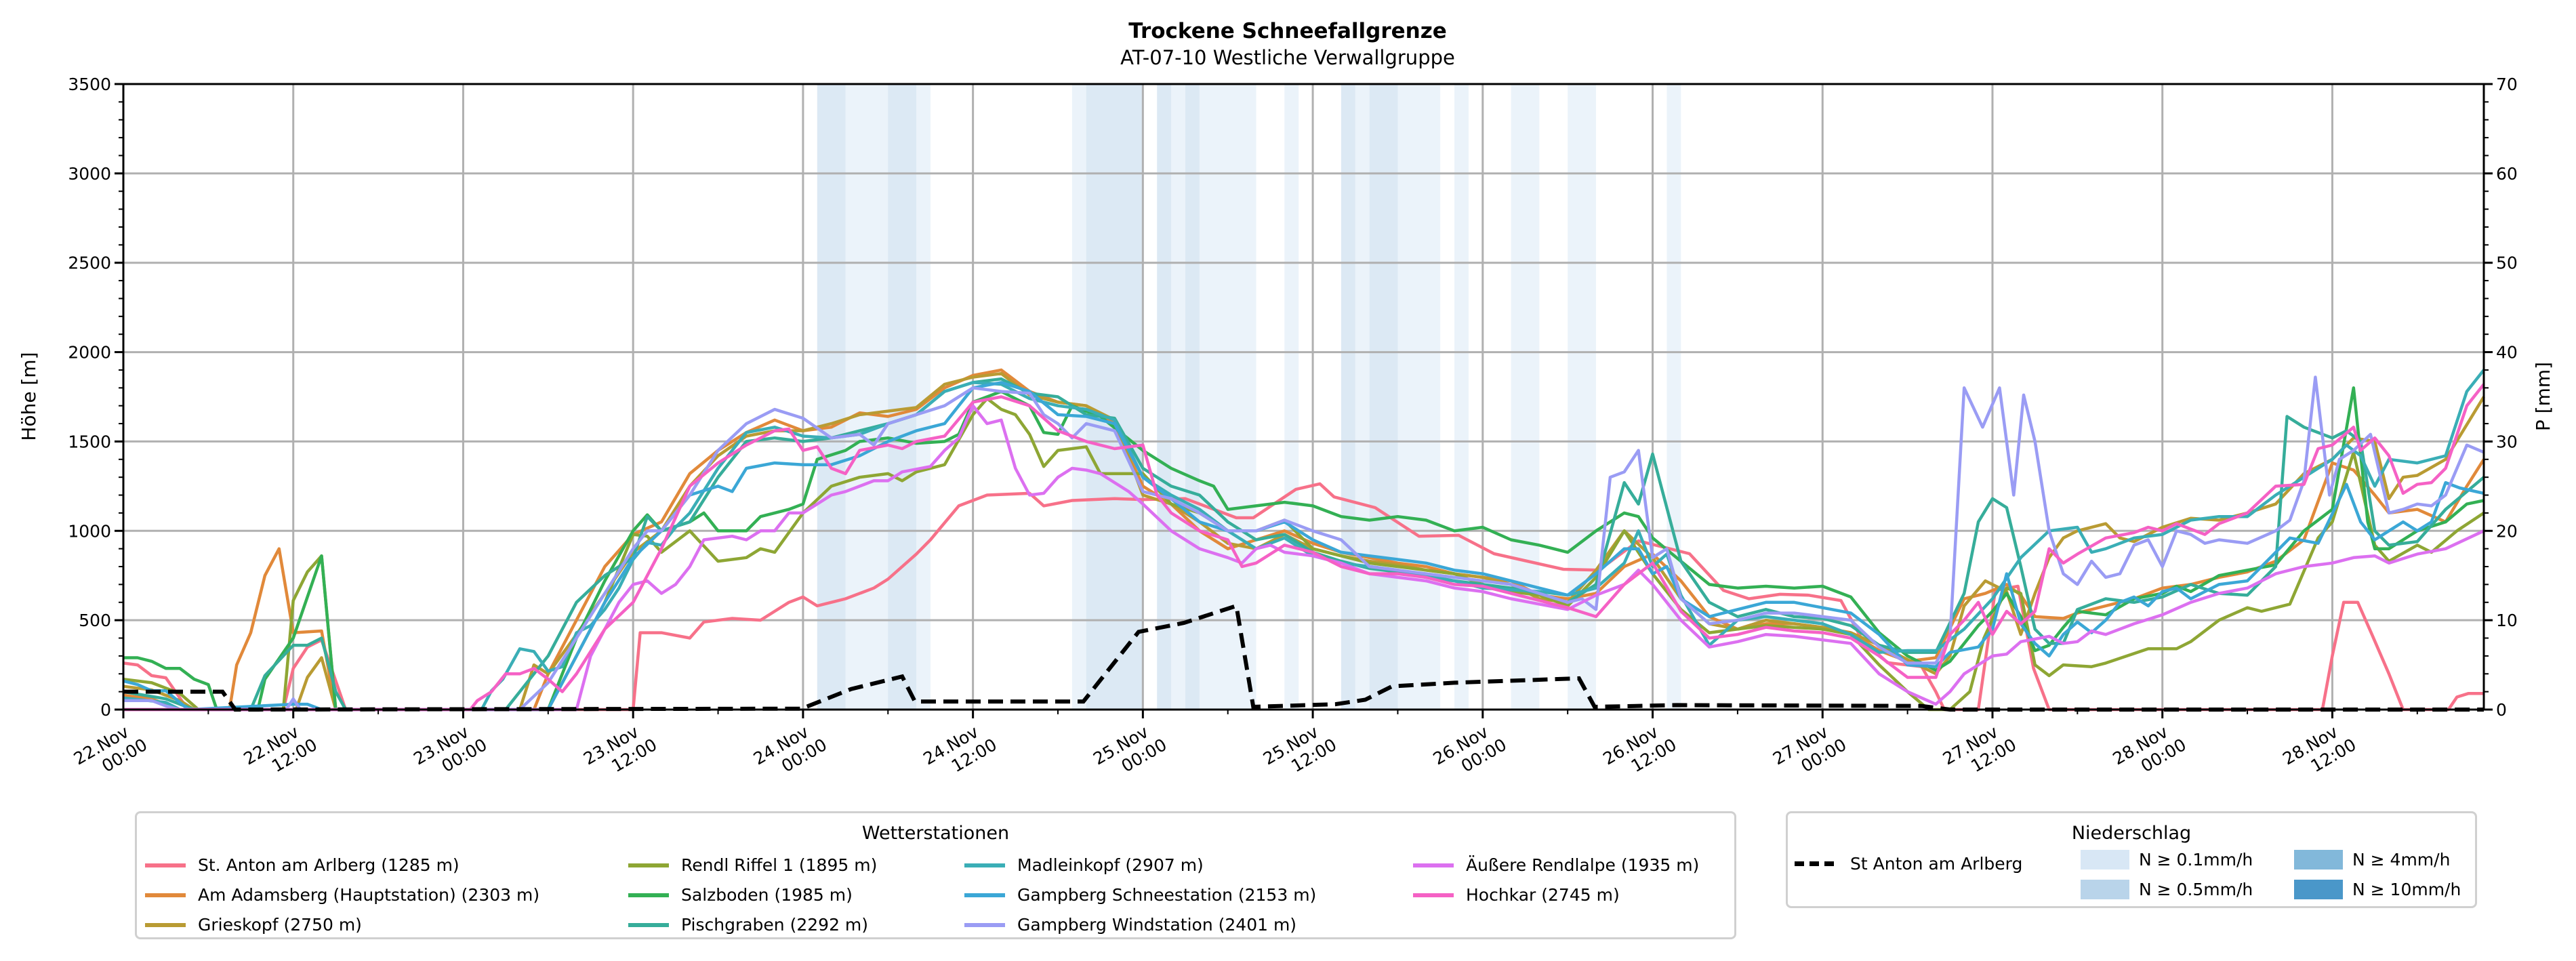 The image size is (2576, 961). Describe the element at coordinates (90, 84) in the screenshot. I see `y-tick-label: 3500` at that location.